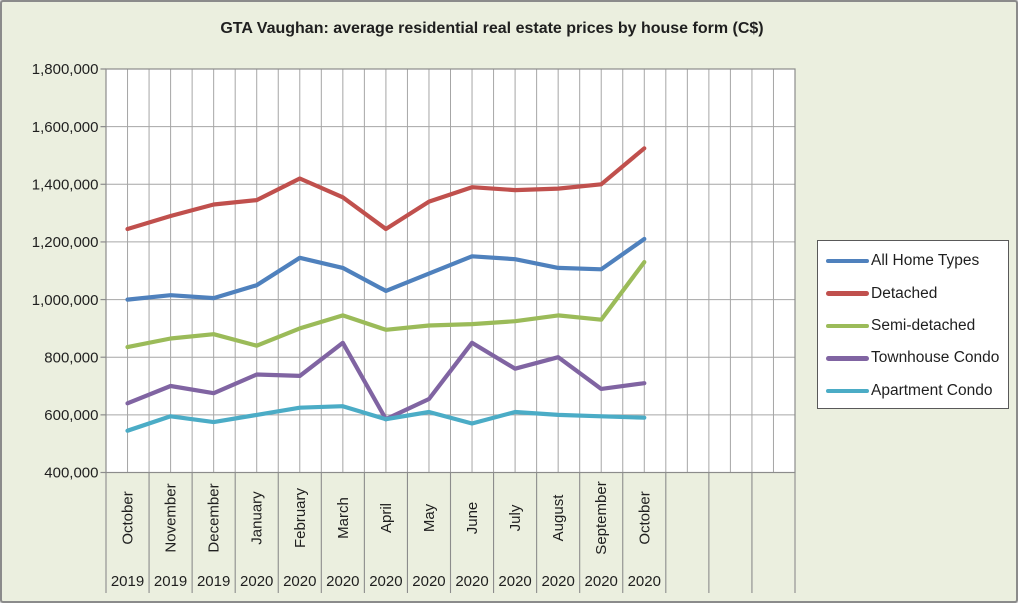 This screenshot has height=603, width=1018. What do you see at coordinates (300, 517) in the screenshot?
I see `month-label: February` at bounding box center [300, 517].